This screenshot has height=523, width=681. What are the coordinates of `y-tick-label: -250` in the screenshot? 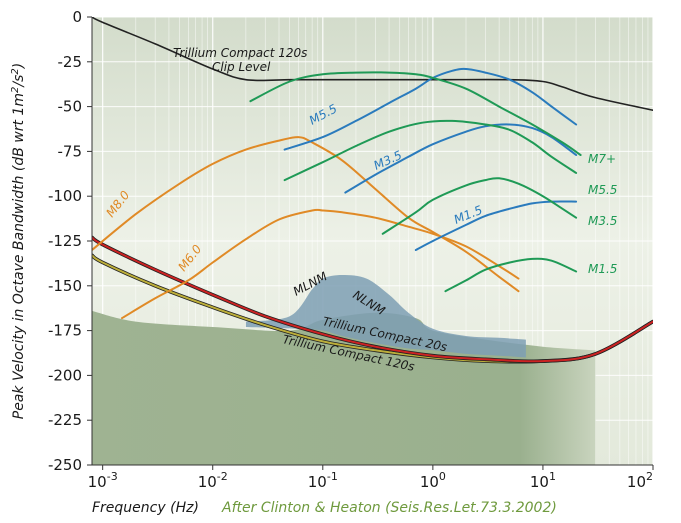 It's located at (65, 465).